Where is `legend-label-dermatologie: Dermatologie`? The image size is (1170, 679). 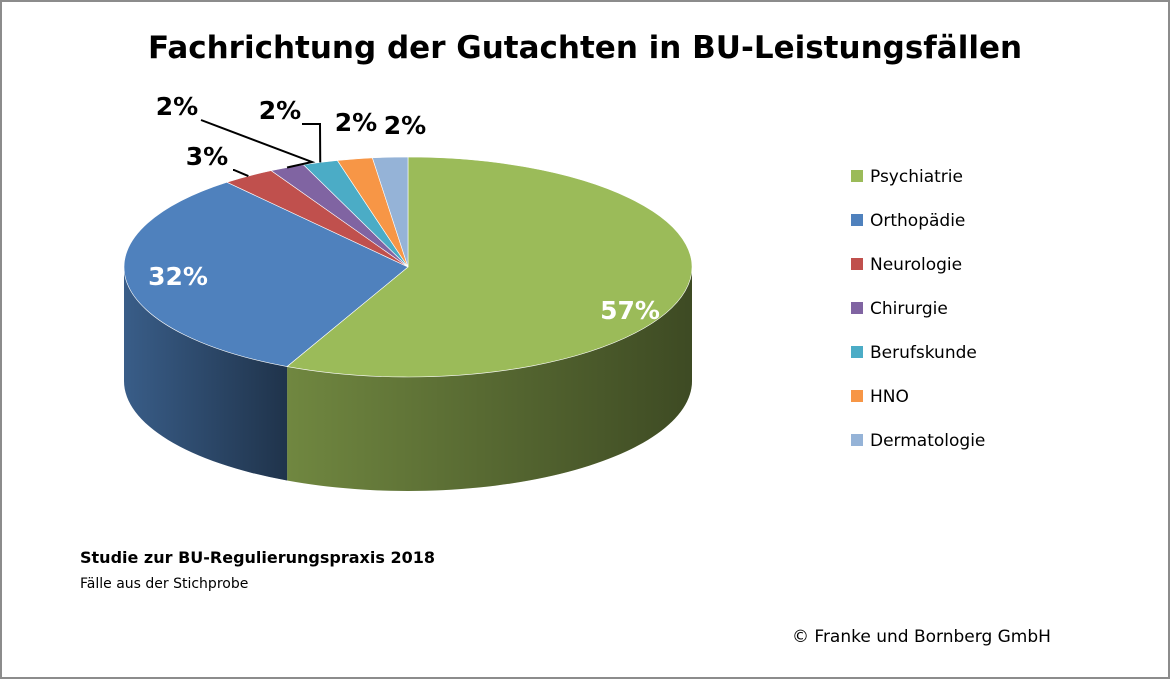
legend-label-dermatologie: Dermatologie is located at coordinates (927, 441).